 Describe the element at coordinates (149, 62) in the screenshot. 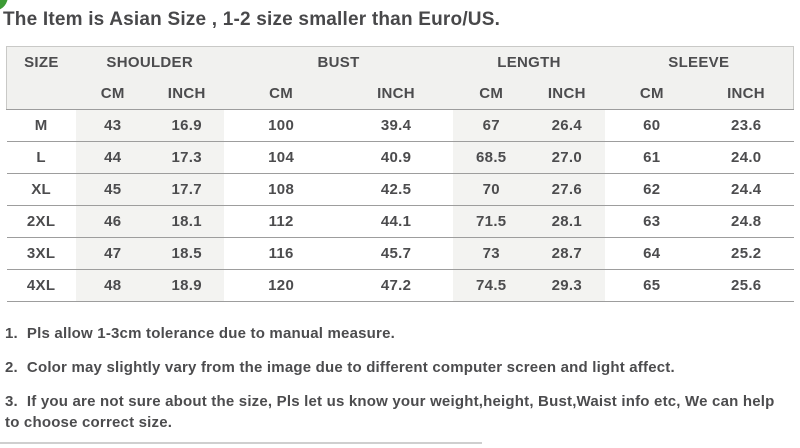

I see `column-header-shoulder: SHOULDER` at that location.